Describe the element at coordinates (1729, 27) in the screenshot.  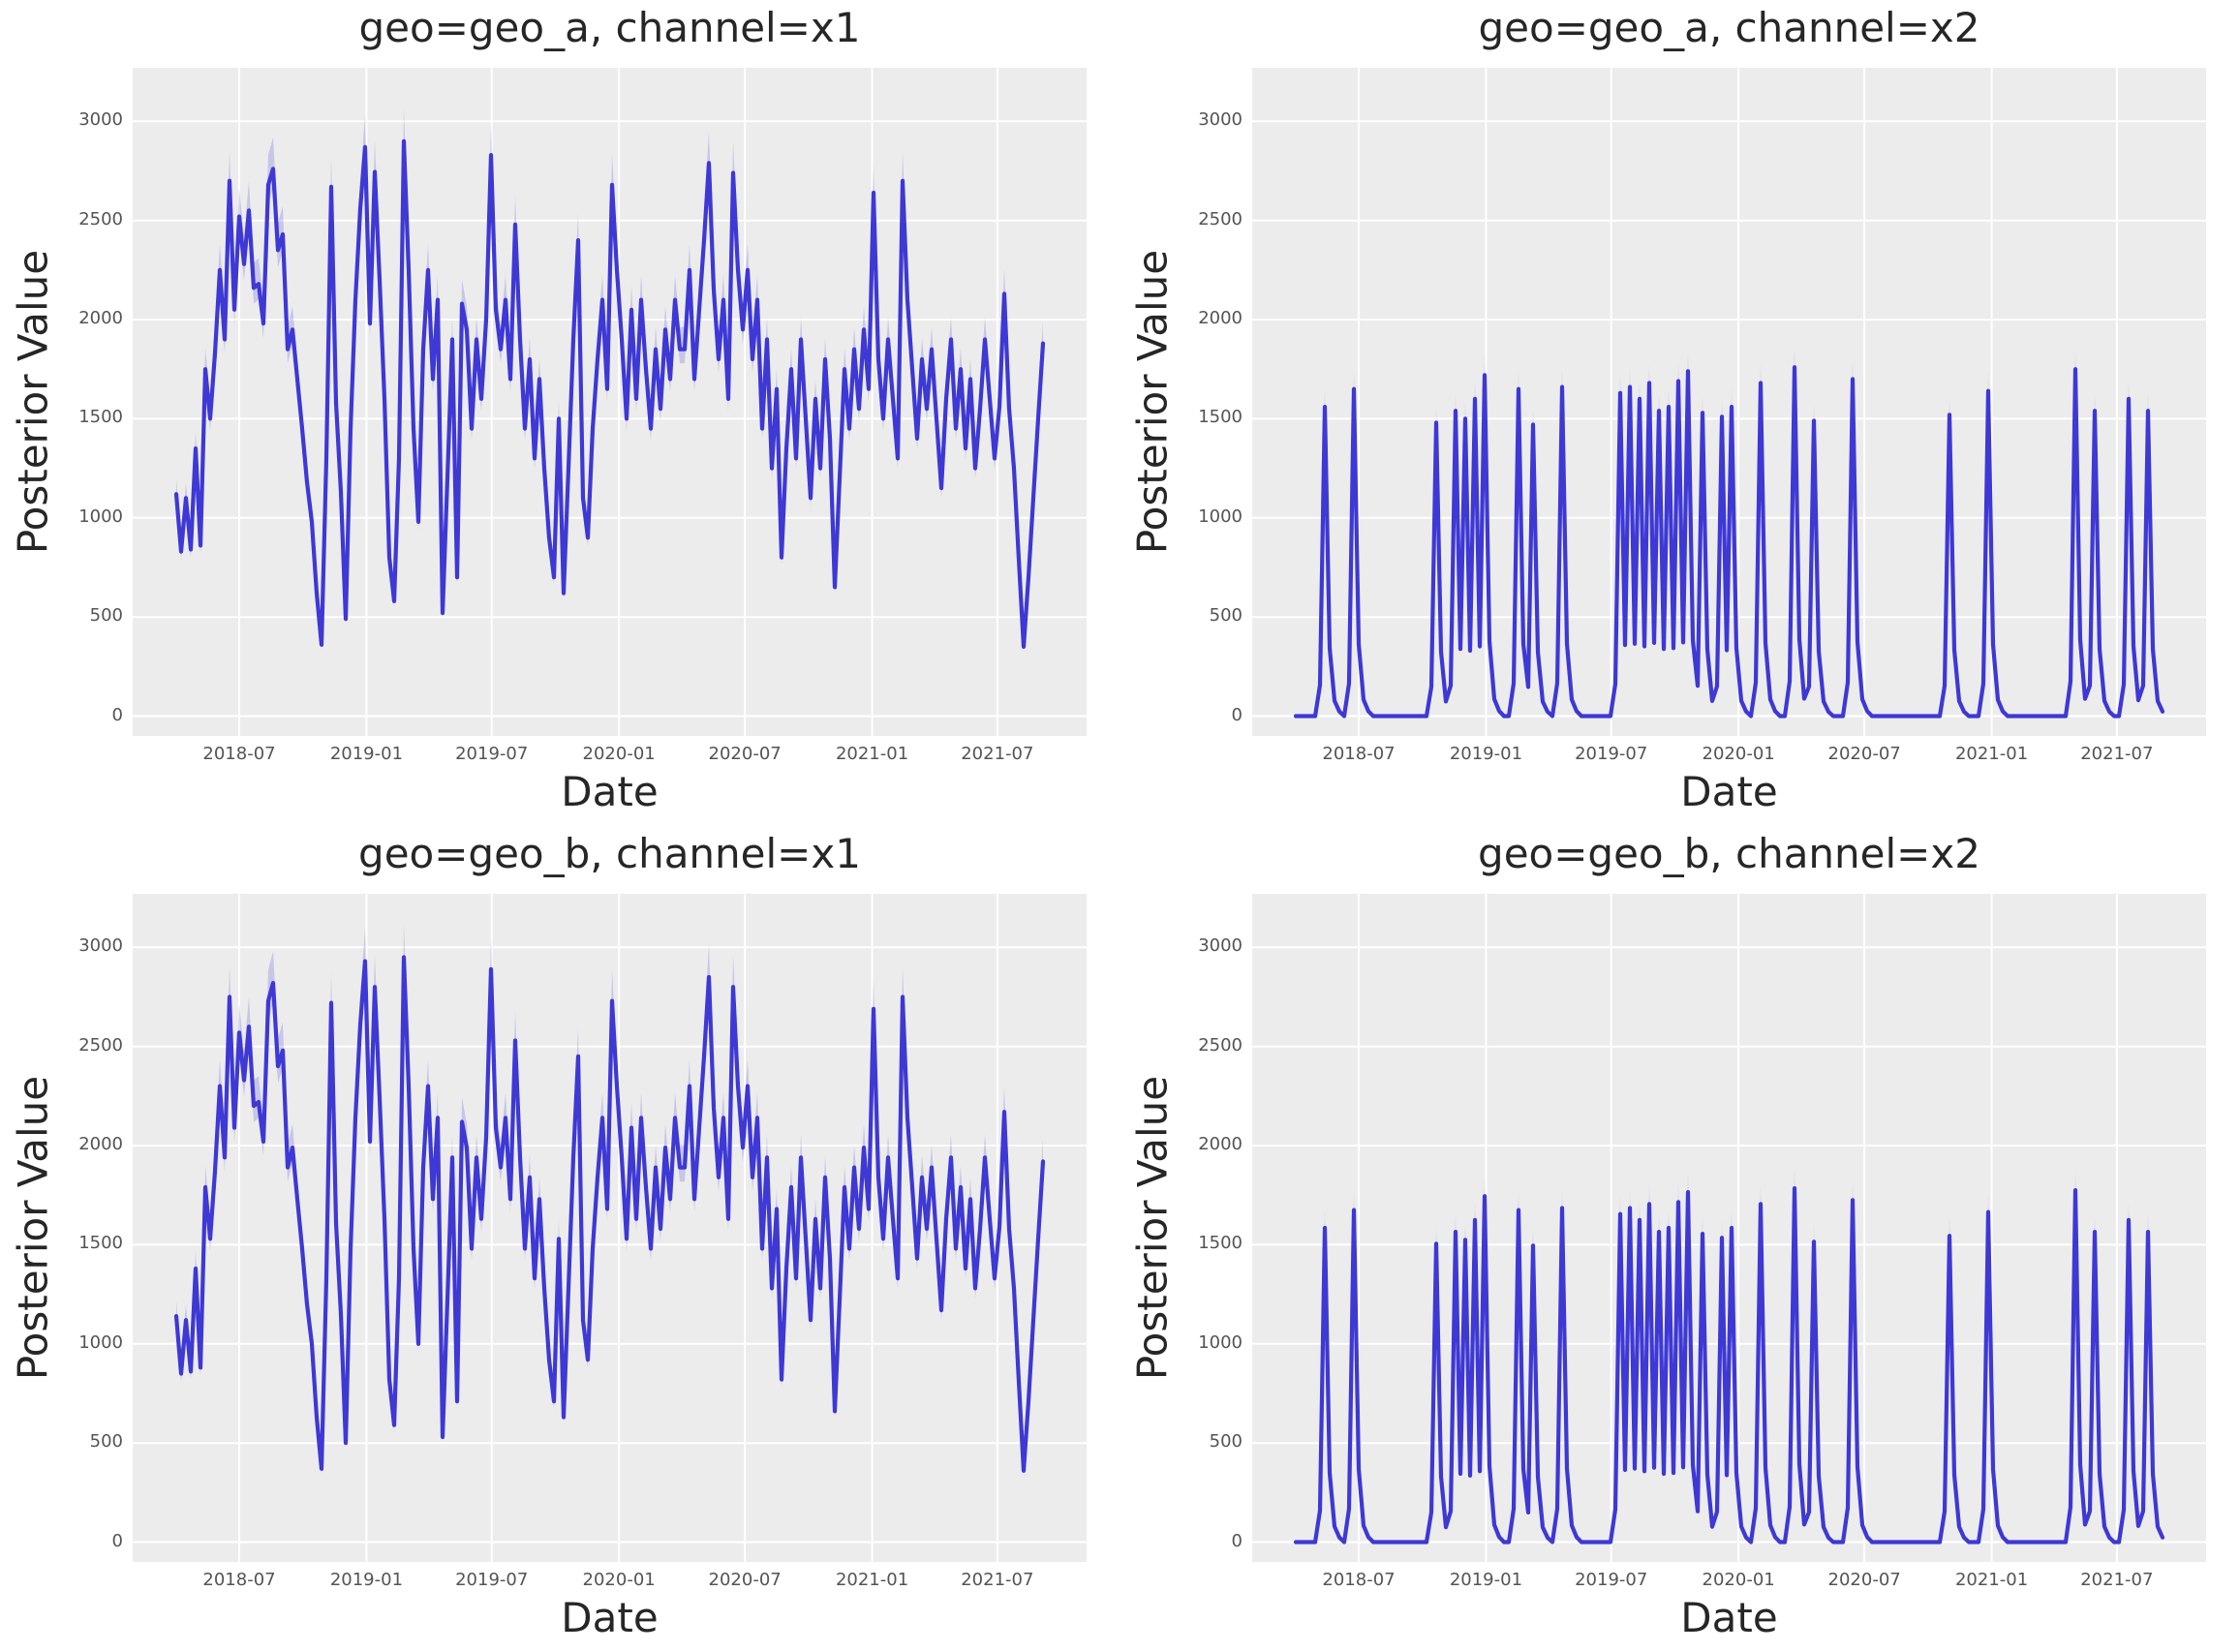
I see `subplot-title: geo=geo_a, channel=x2` at that location.